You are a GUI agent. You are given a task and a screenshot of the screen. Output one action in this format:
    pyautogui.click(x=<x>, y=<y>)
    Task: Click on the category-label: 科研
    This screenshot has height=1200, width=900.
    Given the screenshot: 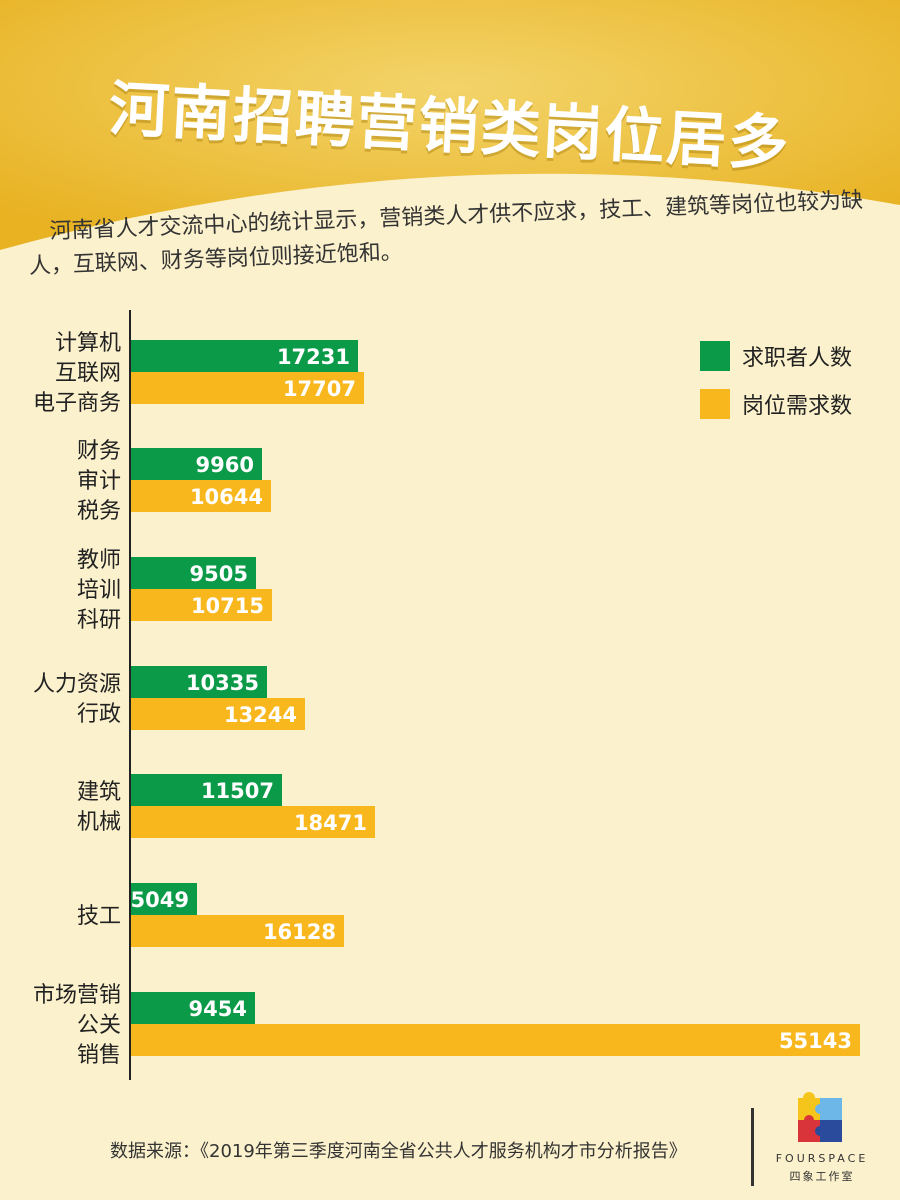 What is the action you would take?
    pyautogui.click(x=99, y=620)
    